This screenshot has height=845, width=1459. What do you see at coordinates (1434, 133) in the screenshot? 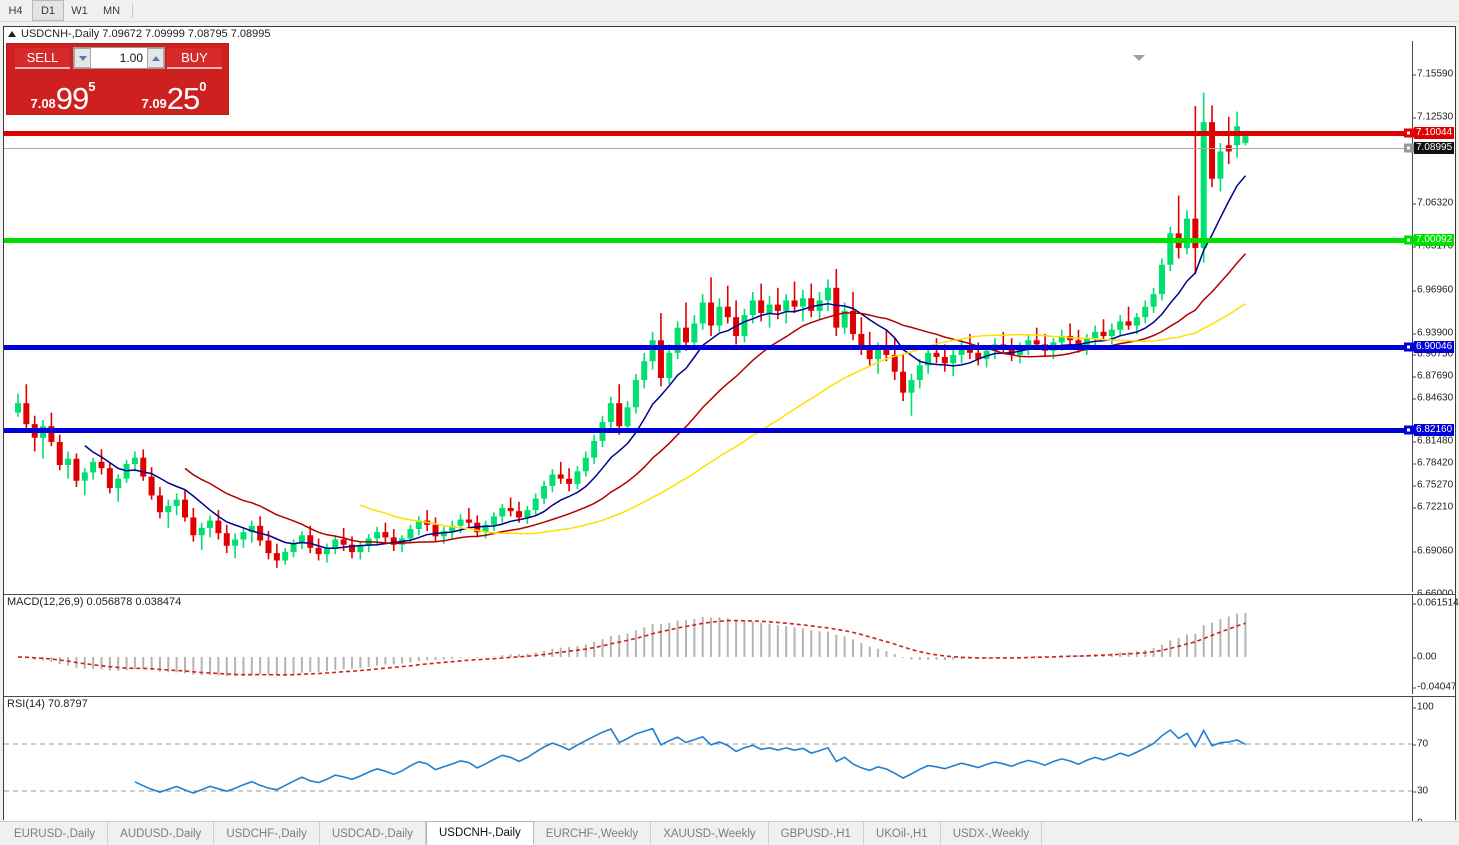
I see `price-tag: 7.10044` at bounding box center [1434, 133].